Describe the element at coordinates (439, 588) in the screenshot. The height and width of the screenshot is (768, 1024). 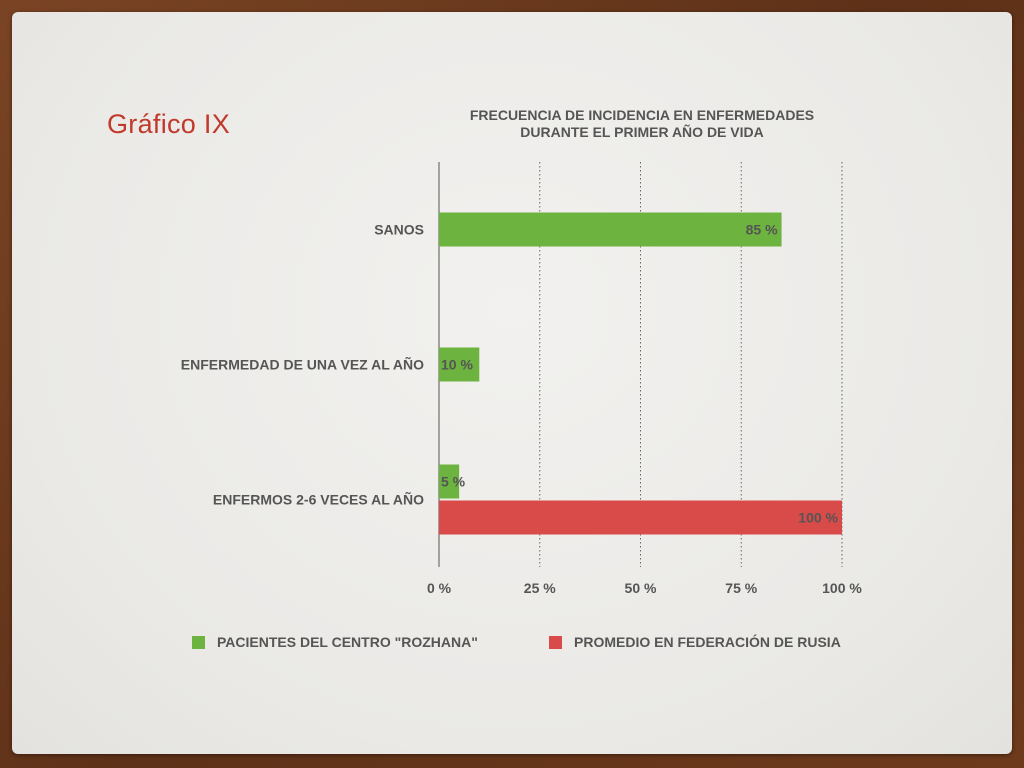
I see `x-tick-label: 0 %` at that location.